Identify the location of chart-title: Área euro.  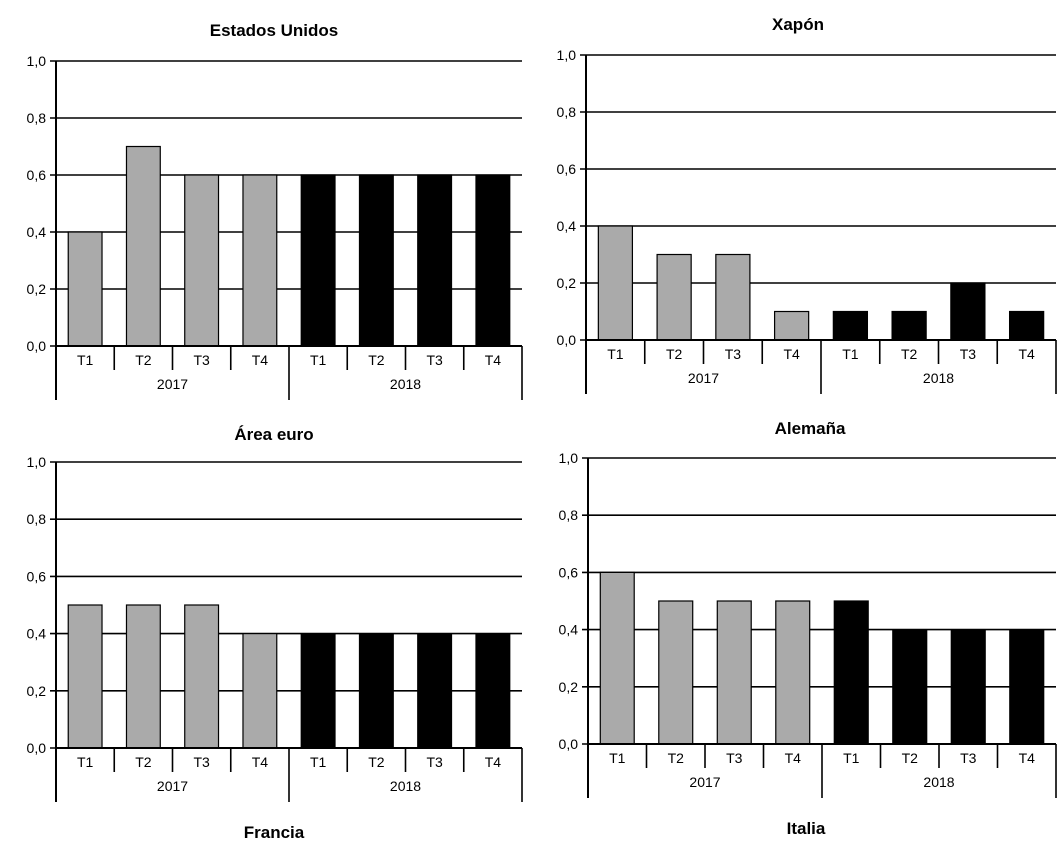
(273, 434).